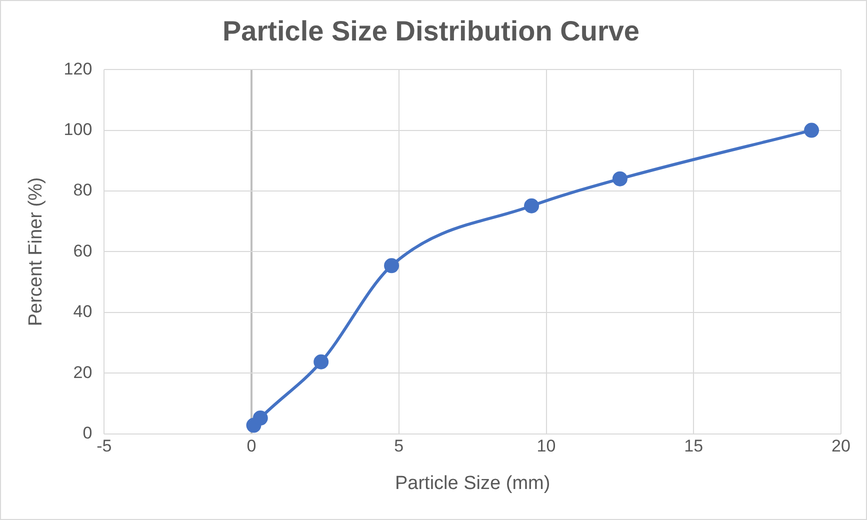 This screenshot has height=520, width=867. I want to click on x-tick-label: 20, so click(841, 446).